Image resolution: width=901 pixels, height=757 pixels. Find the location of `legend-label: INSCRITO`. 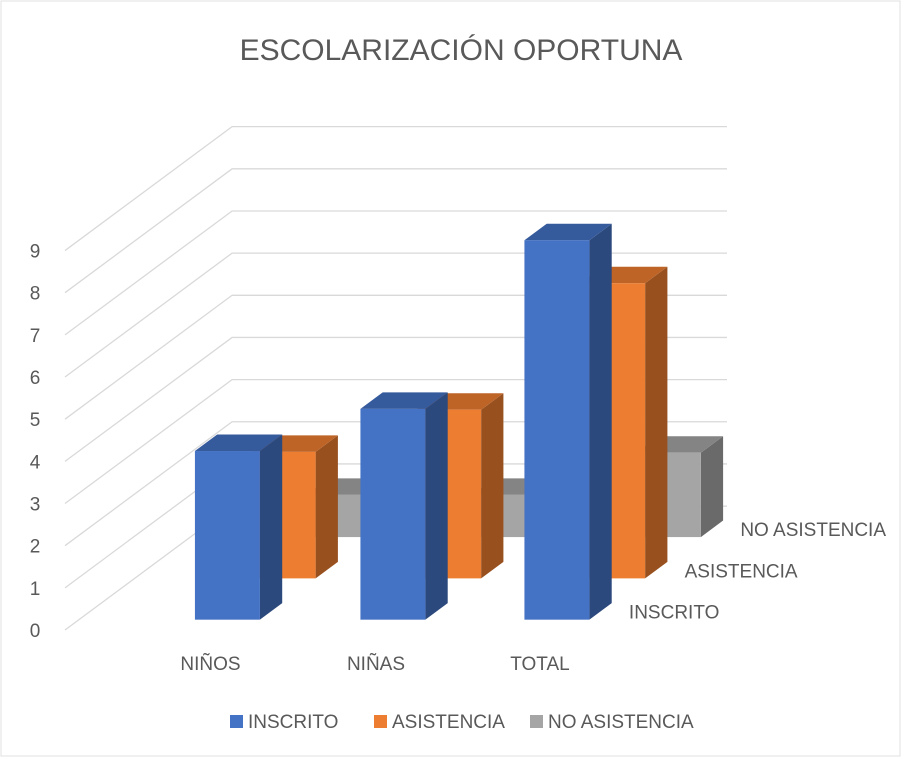

legend-label: INSCRITO is located at coordinates (293, 722).